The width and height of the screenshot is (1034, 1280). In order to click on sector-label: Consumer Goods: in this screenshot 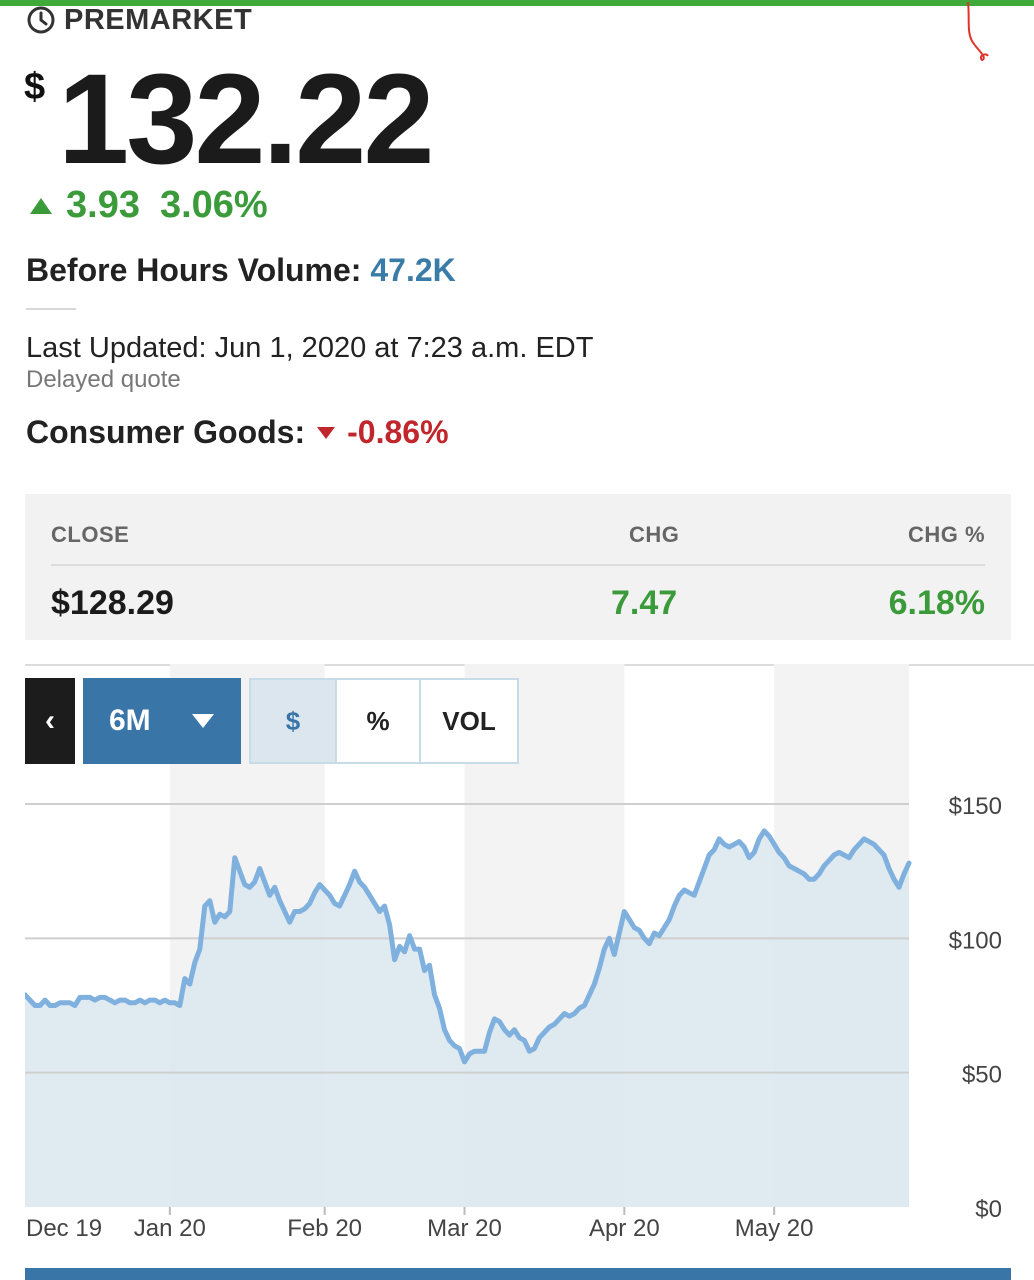, I will do `click(166, 432)`.